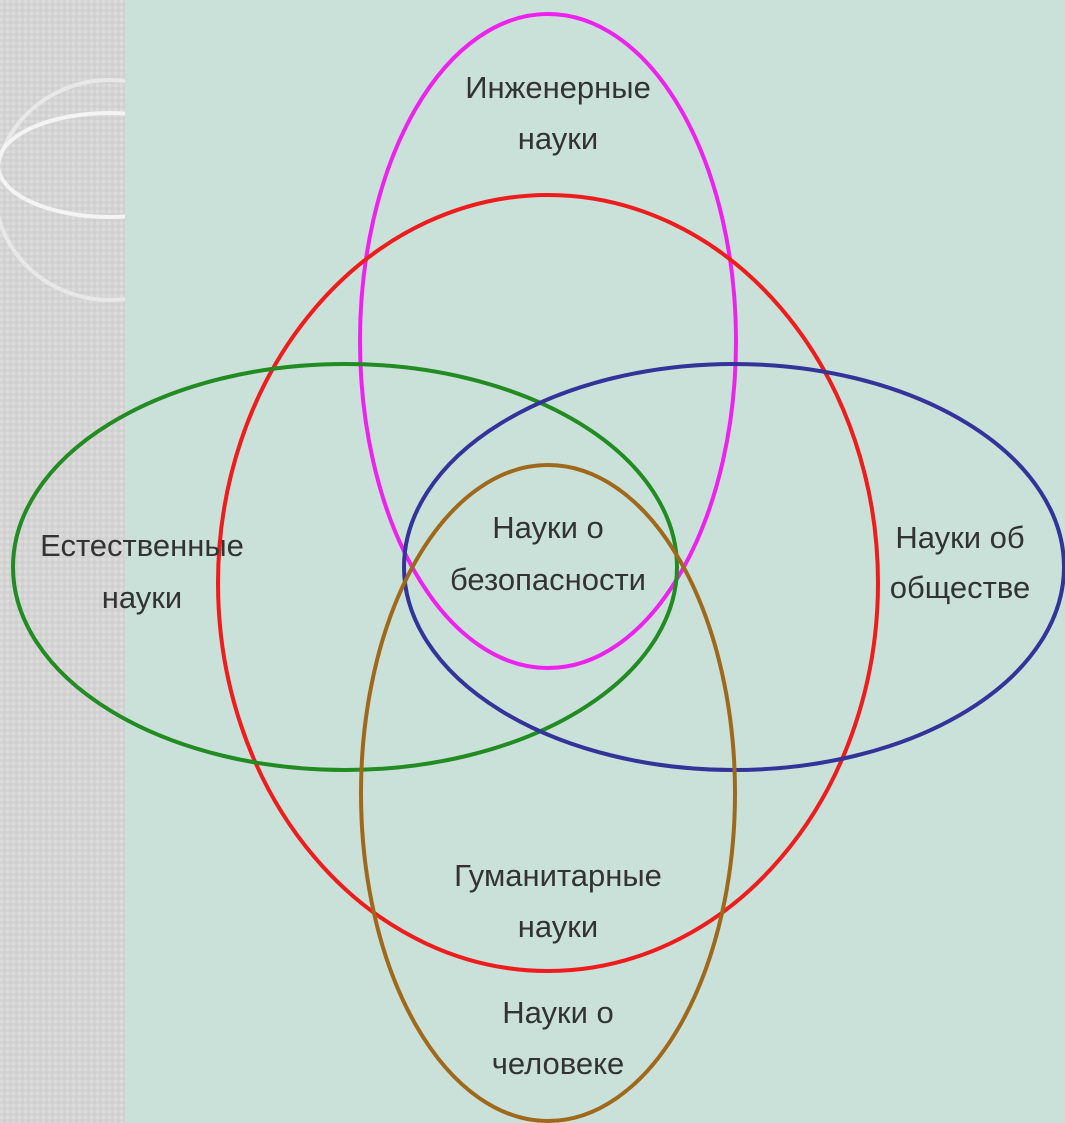 This screenshot has width=1065, height=1123. I want to click on side-strip, so click(62, 561).